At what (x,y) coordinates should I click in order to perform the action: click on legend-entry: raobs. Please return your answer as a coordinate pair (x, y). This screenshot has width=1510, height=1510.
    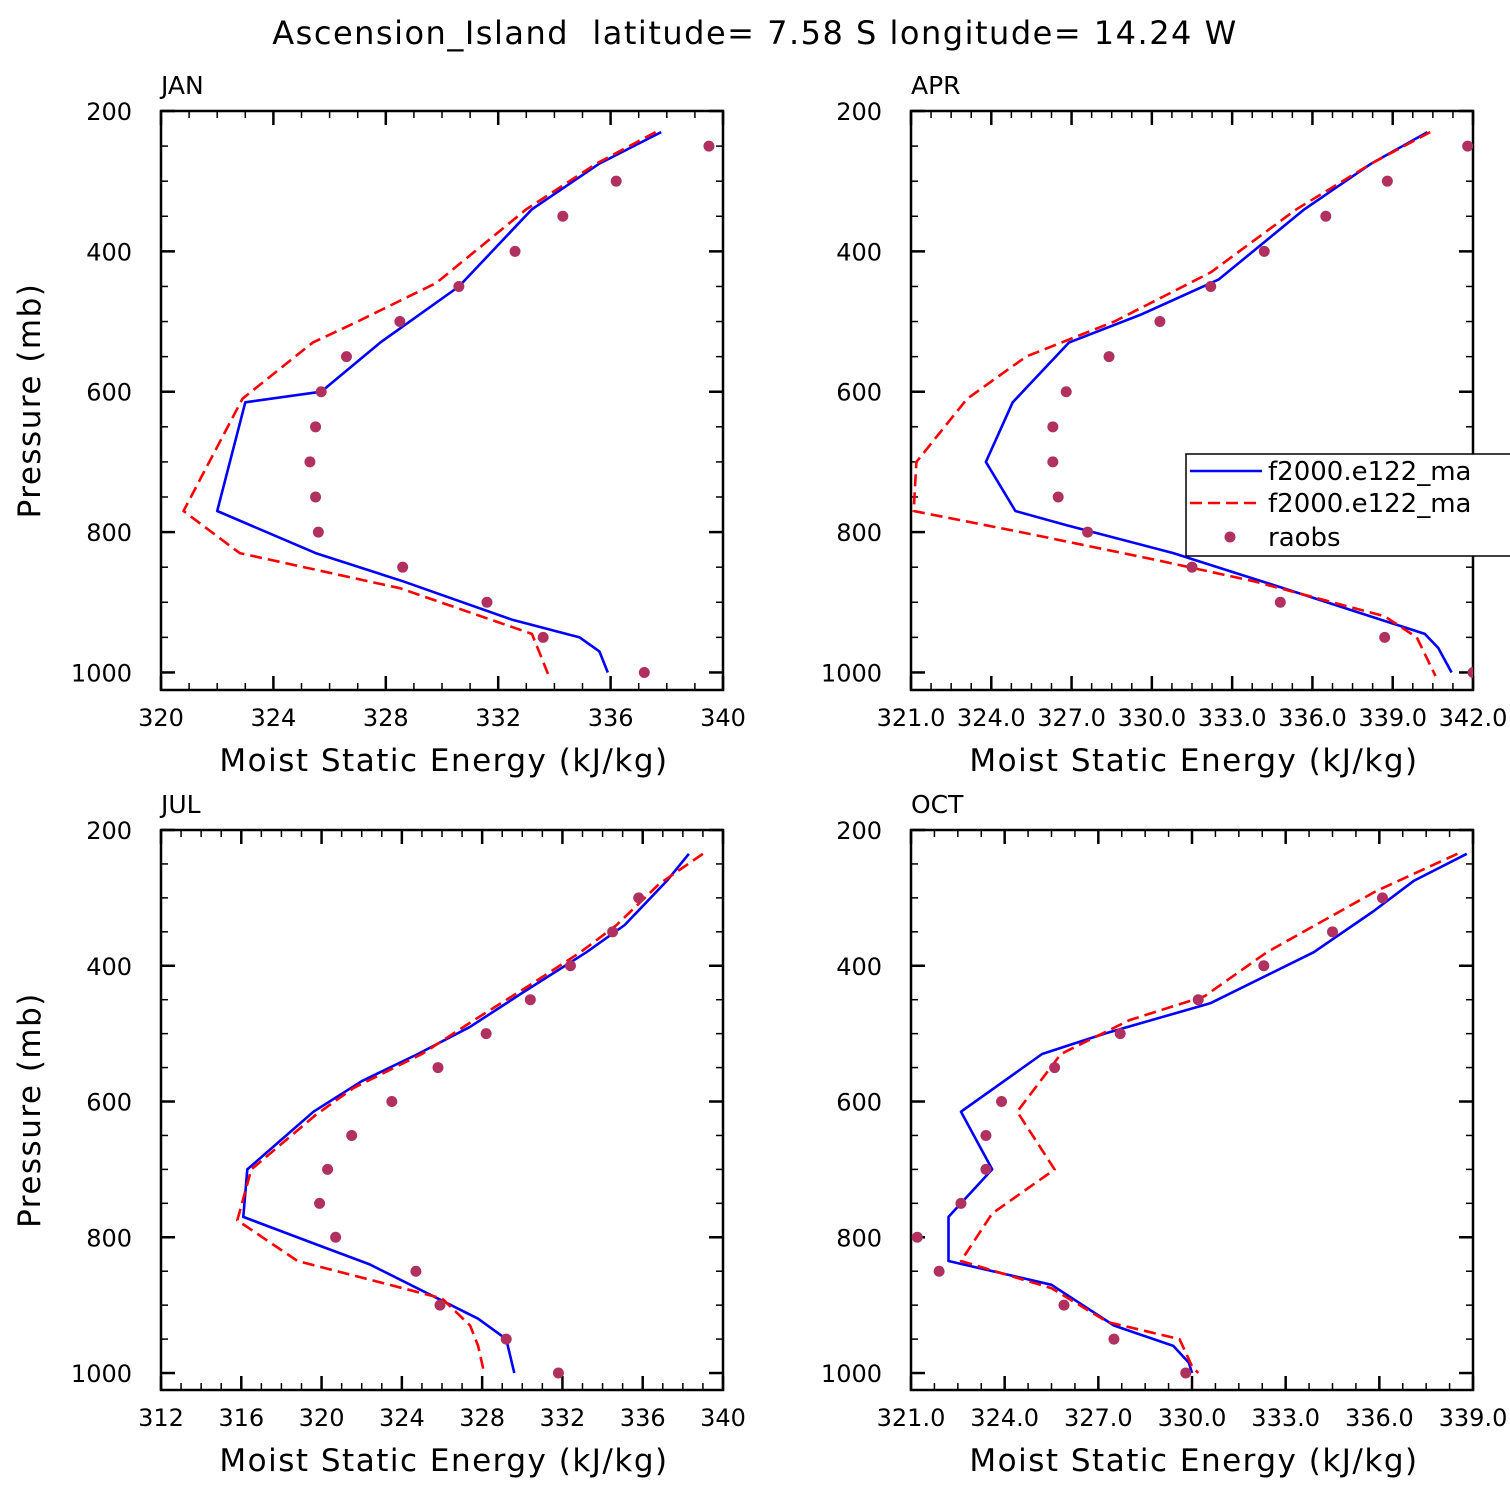
    Looking at the image, I should click on (1304, 538).